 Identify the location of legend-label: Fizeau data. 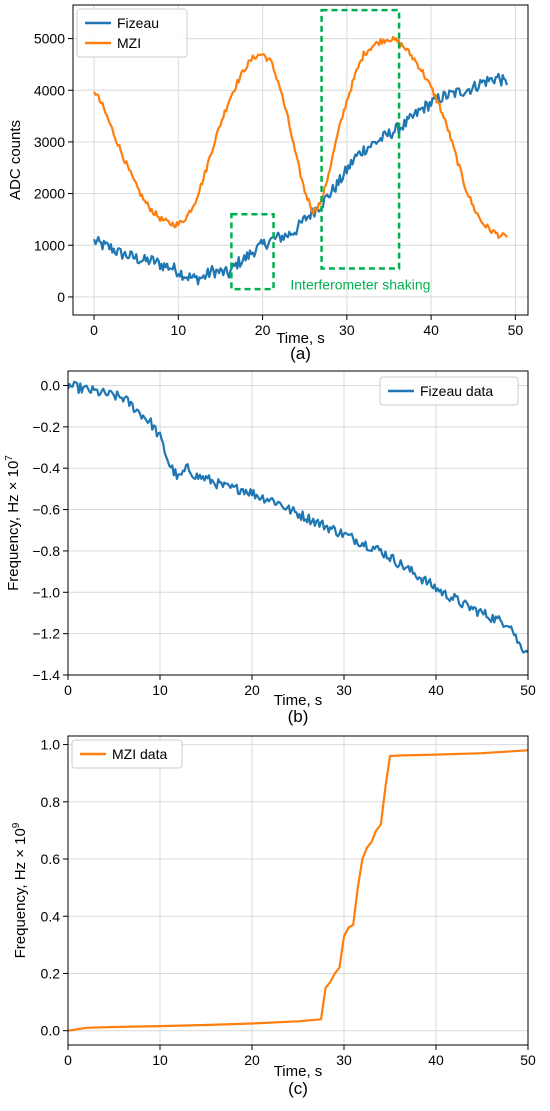
(456, 391).